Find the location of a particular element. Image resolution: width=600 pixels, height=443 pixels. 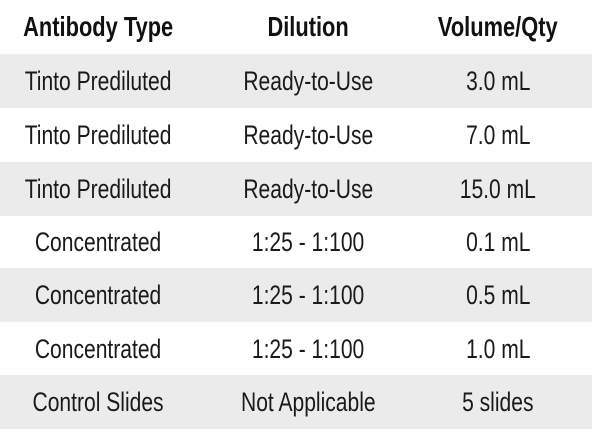

cell-dilution: Not Applicable is located at coordinates (308, 402).